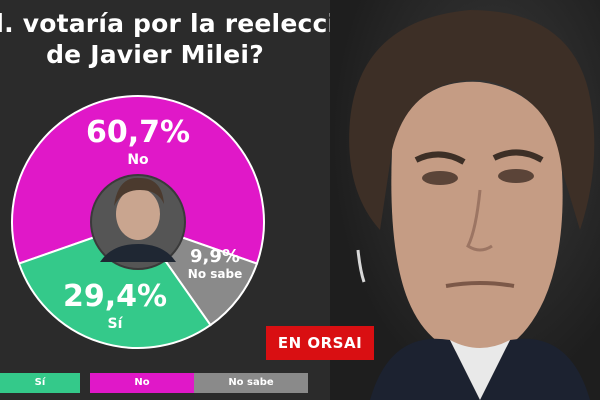  I want to click on slice-label-no: No, so click(138, 160).